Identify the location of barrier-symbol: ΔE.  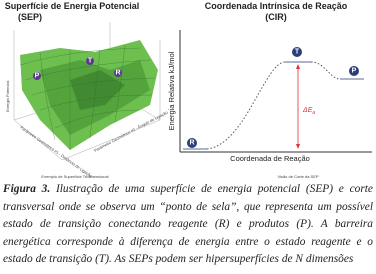
(307, 110).